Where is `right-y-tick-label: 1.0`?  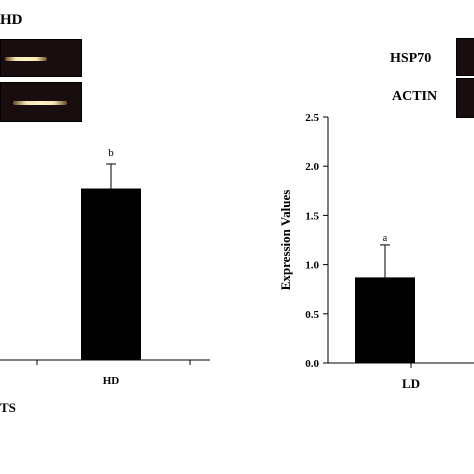 right-y-tick-label: 1.0 is located at coordinates (312, 266).